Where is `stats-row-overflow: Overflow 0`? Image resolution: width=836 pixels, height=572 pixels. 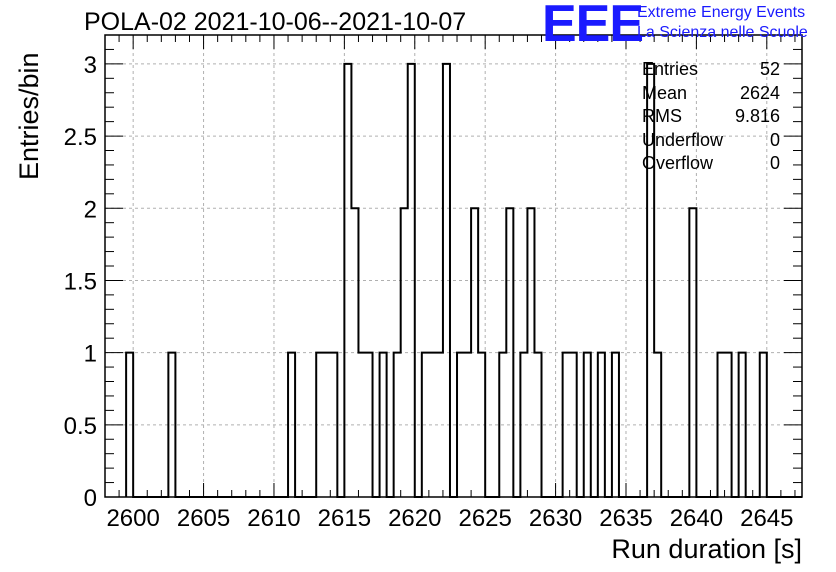
stats-row-overflow: Overflow 0 is located at coordinates (711, 164).